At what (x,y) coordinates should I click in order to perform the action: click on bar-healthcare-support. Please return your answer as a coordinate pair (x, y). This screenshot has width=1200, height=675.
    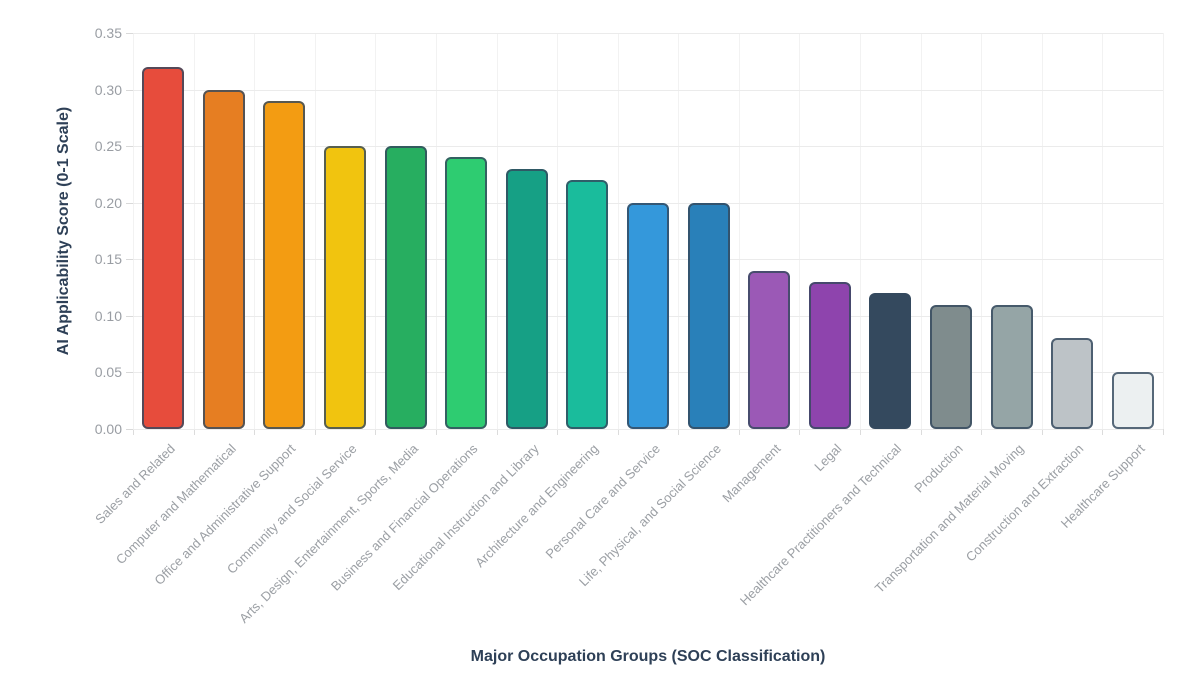
    Looking at the image, I should click on (1133, 400).